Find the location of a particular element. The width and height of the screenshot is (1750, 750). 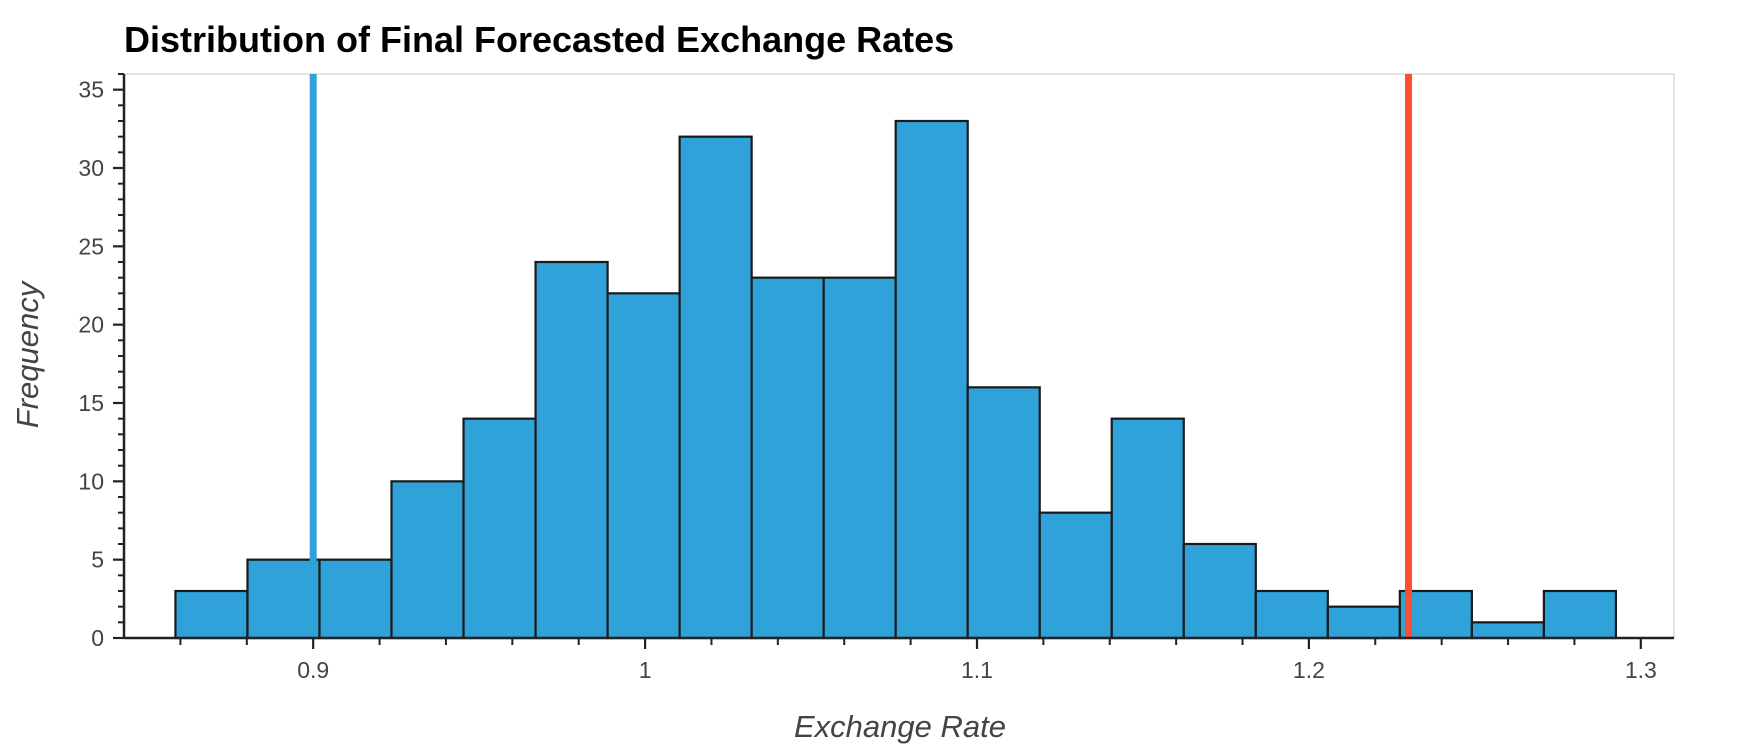

x-tick-label: 1.3 is located at coordinates (1641, 670).